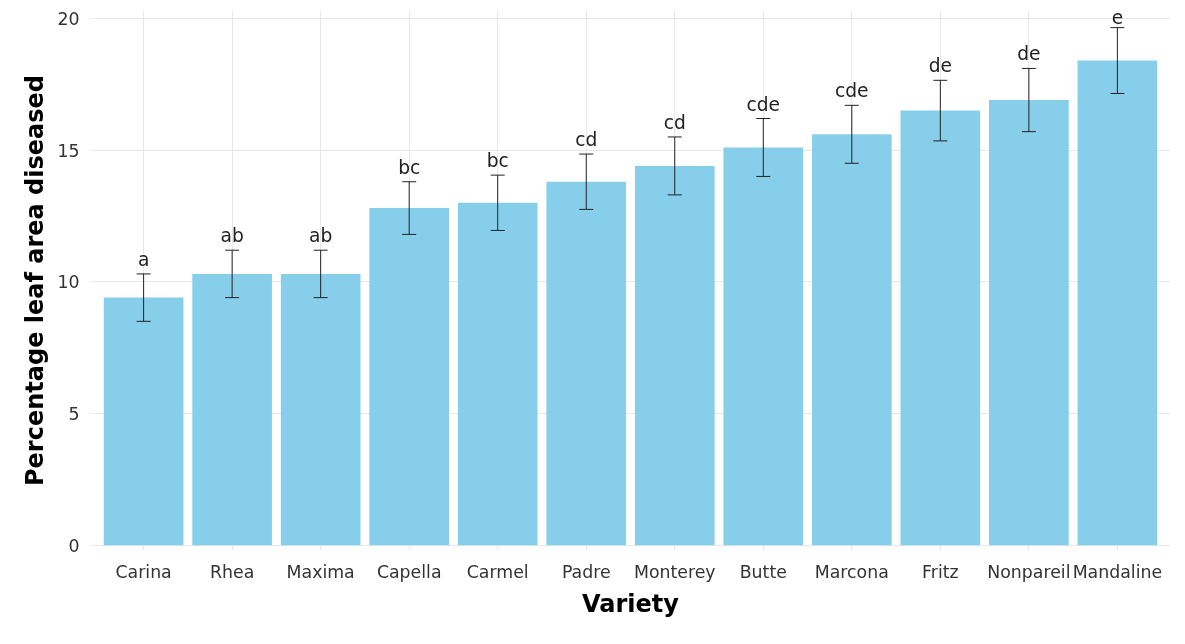  I want to click on x-tick-label: Carina, so click(143, 571).